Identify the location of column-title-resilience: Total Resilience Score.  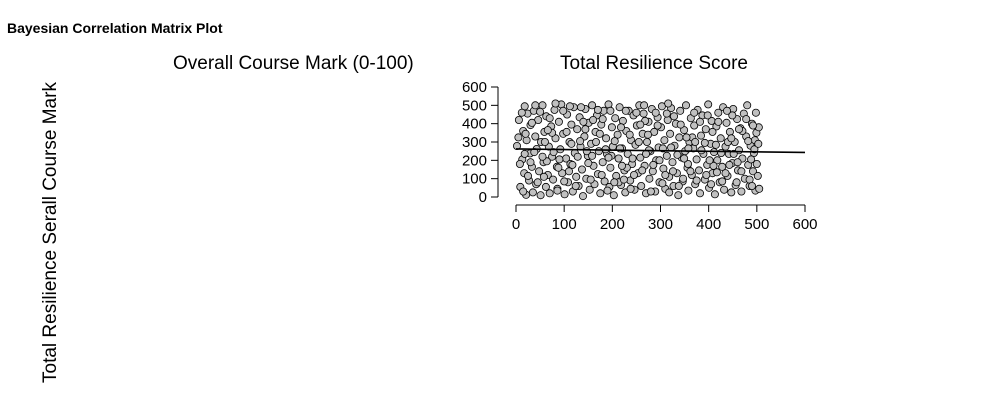
(654, 63).